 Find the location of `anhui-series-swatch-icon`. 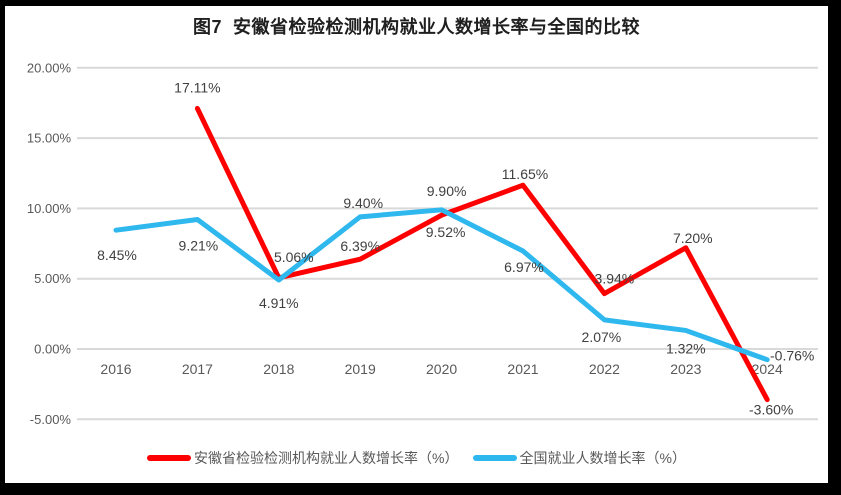

anhui-series-swatch-icon is located at coordinates (169, 458).